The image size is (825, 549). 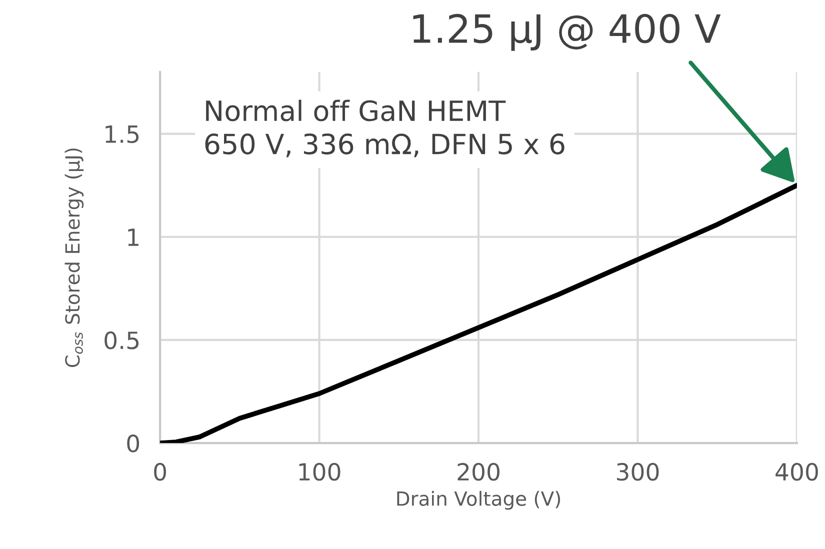 What do you see at coordinates (384, 129) in the screenshot?
I see `annotation: Normal off GaN HEMT 650 V, 336 mΩ, DFN 5 x 6` at bounding box center [384, 129].